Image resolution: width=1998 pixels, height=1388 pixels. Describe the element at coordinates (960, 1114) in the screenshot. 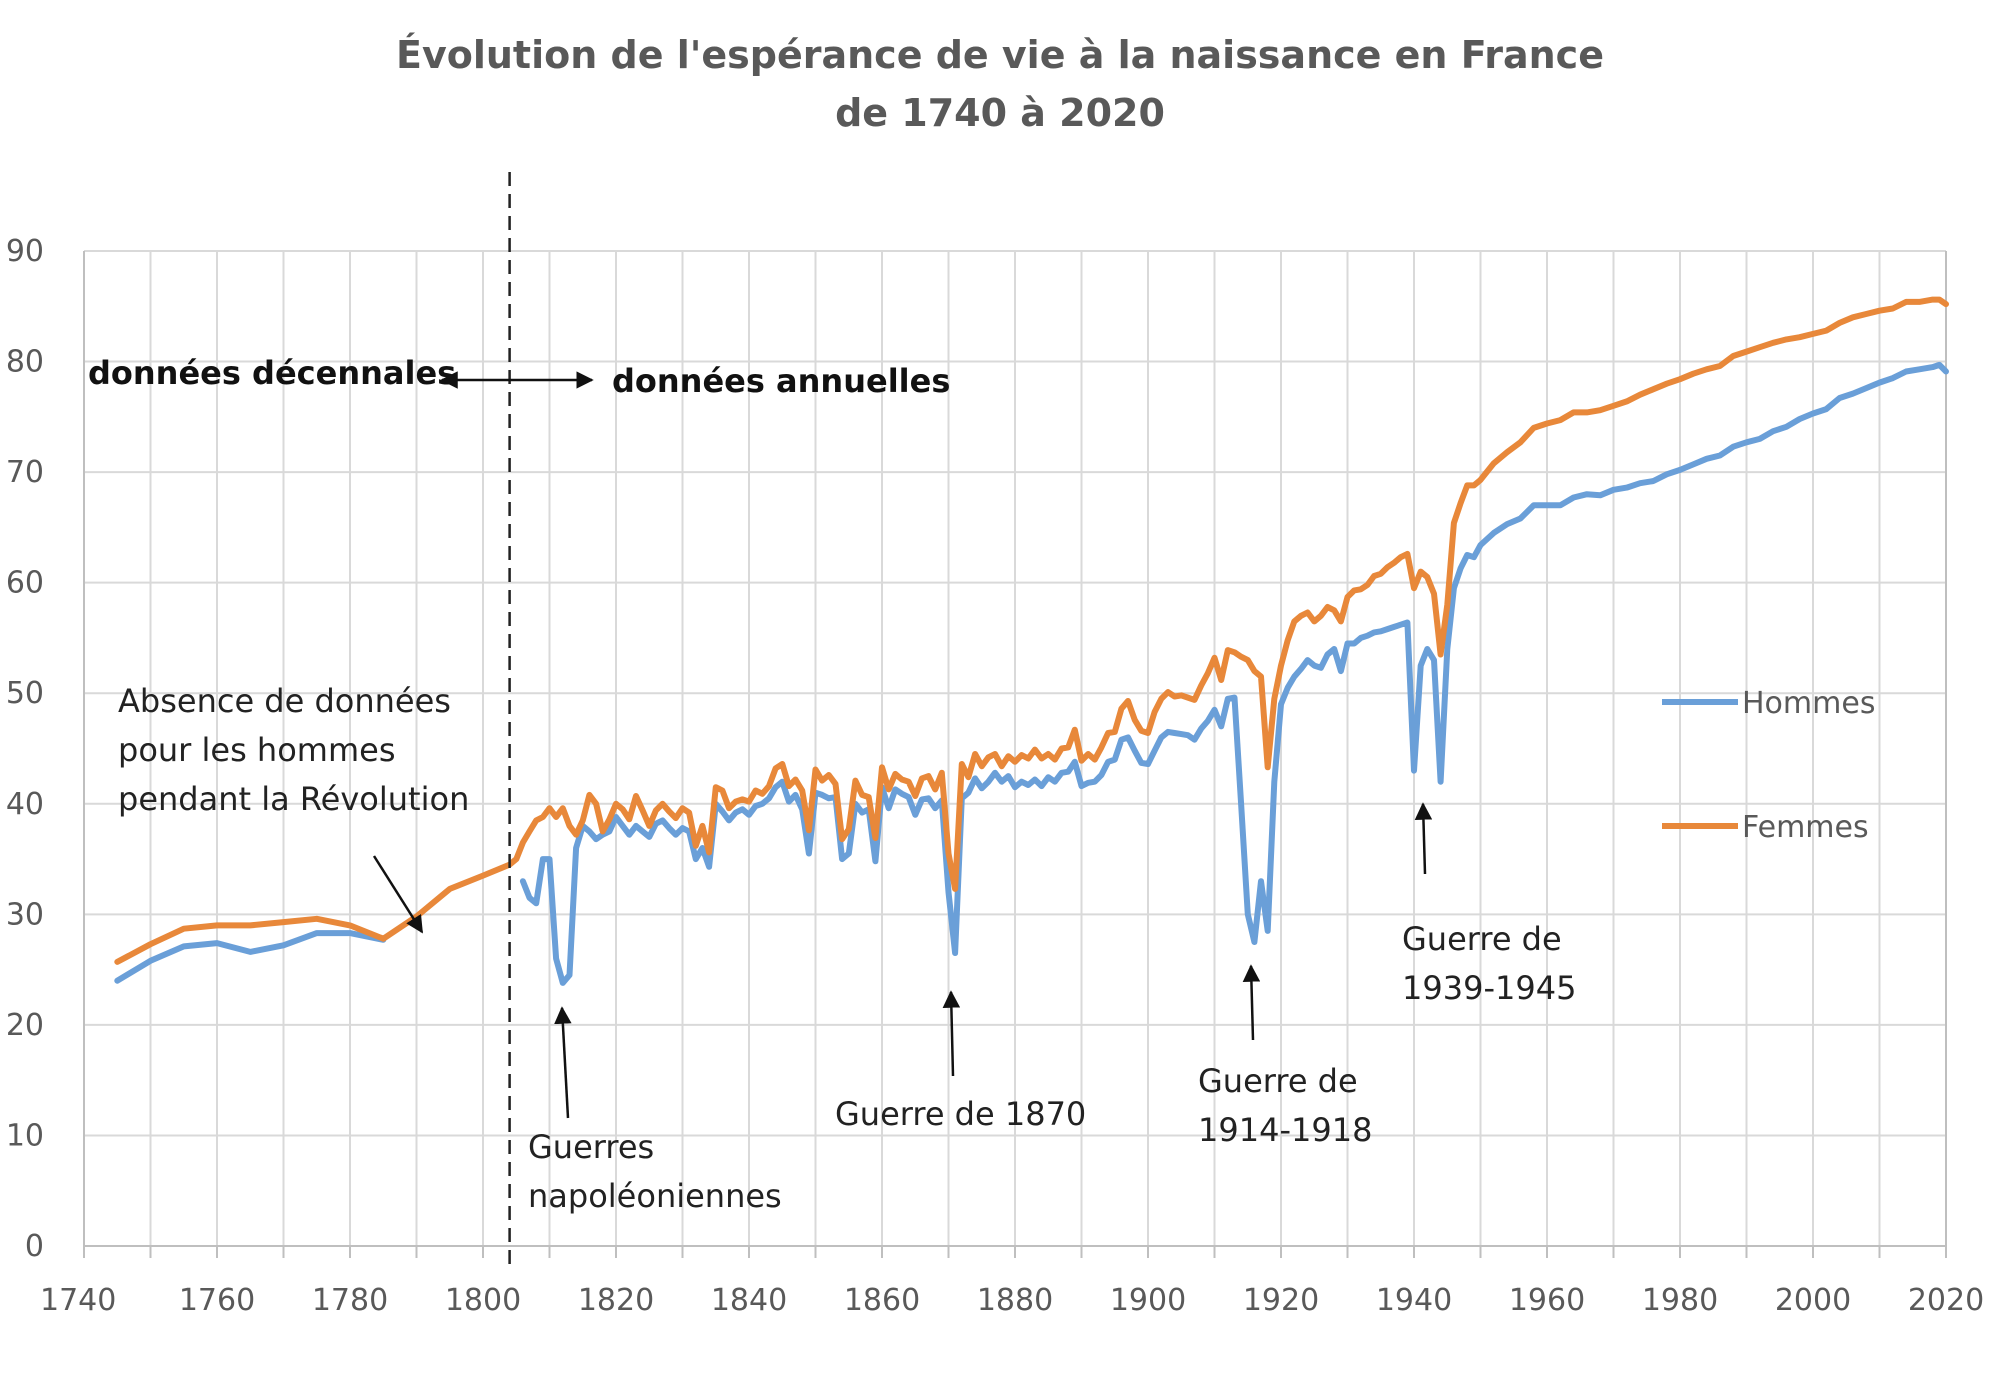

I see `label-1870: Guerre de 1870` at that location.